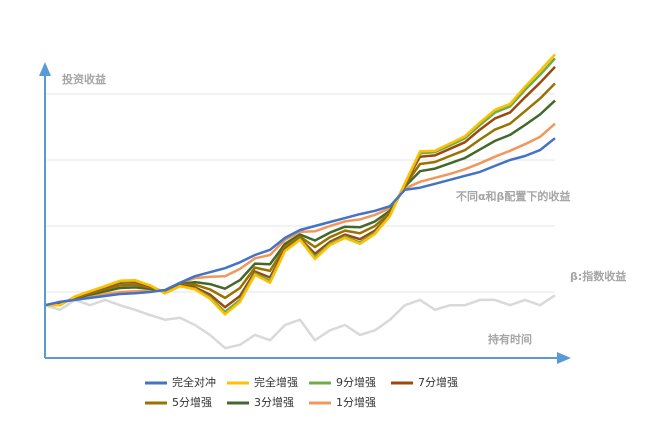 Image resolution: width=669 pixels, height=430 pixels. What do you see at coordinates (356, 402) in the screenshot?
I see `legend-label: 1分增强` at bounding box center [356, 402].